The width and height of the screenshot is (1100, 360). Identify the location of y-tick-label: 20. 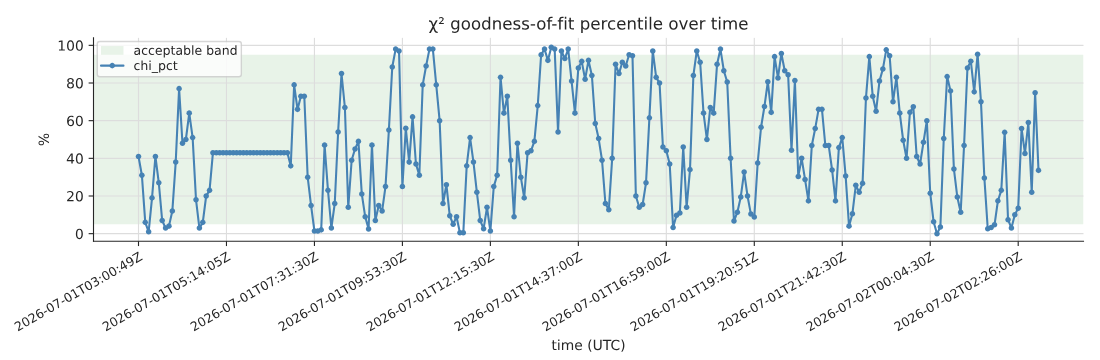
(75, 196).